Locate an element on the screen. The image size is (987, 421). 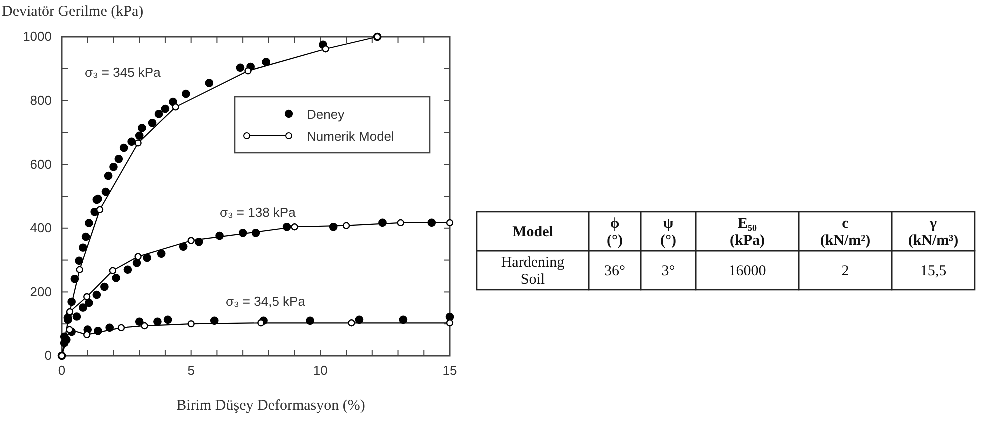
text: 2 is located at coordinates (846, 272).